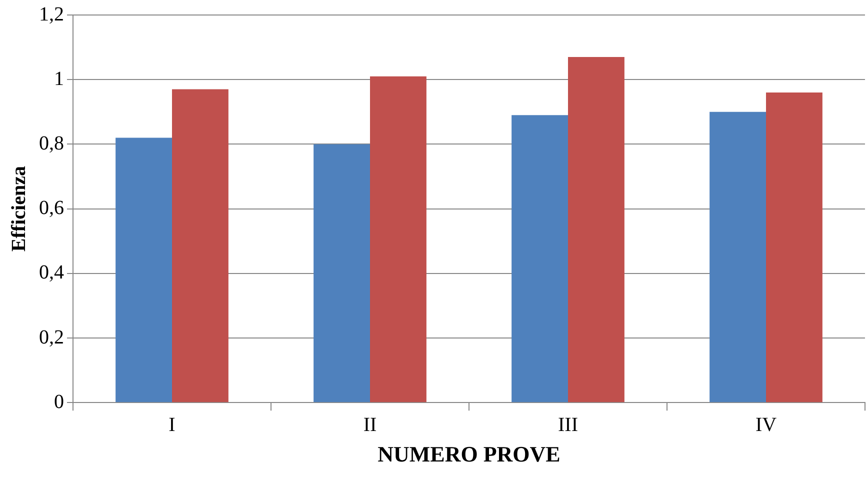 The image size is (867, 477). What do you see at coordinates (568, 425) in the screenshot?
I see `x-tick-label: III` at bounding box center [568, 425].